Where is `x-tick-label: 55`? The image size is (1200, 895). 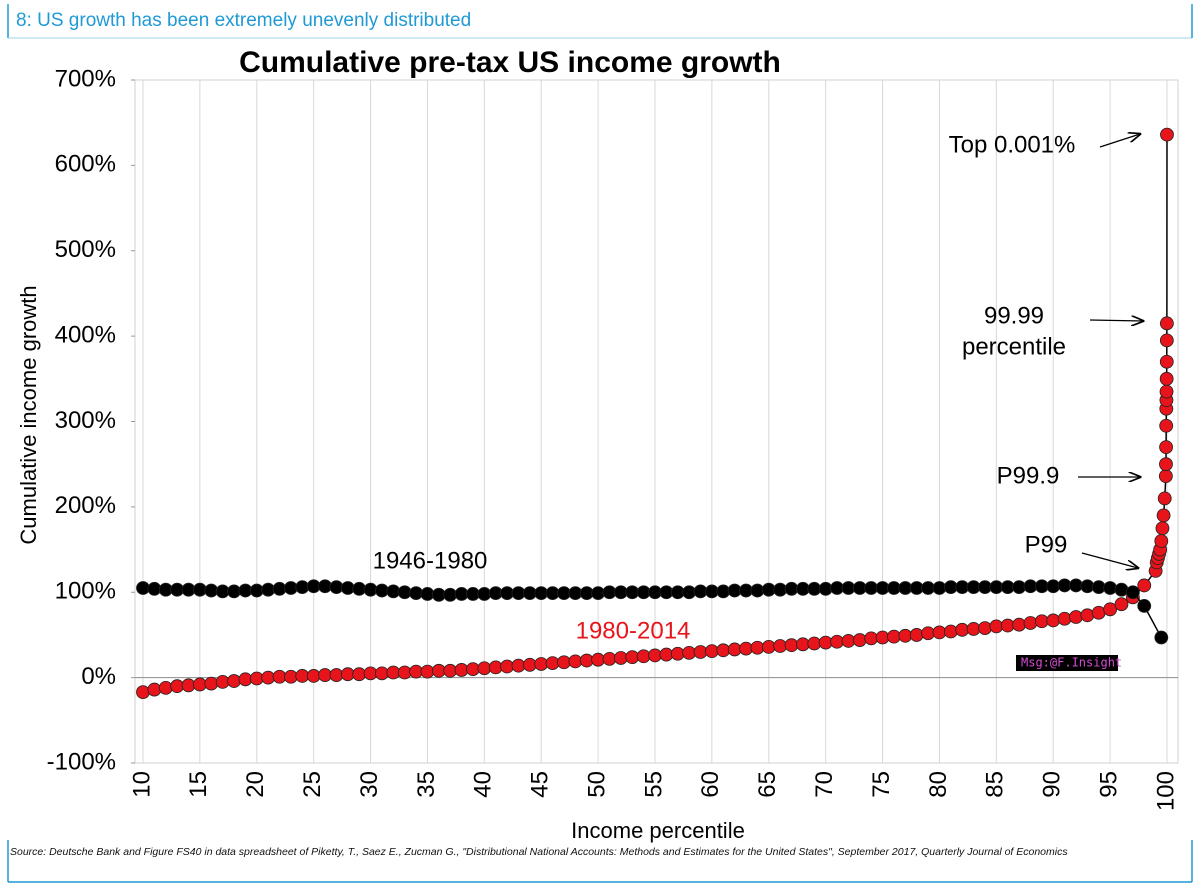 x-tick-label: 55 is located at coordinates (653, 784).